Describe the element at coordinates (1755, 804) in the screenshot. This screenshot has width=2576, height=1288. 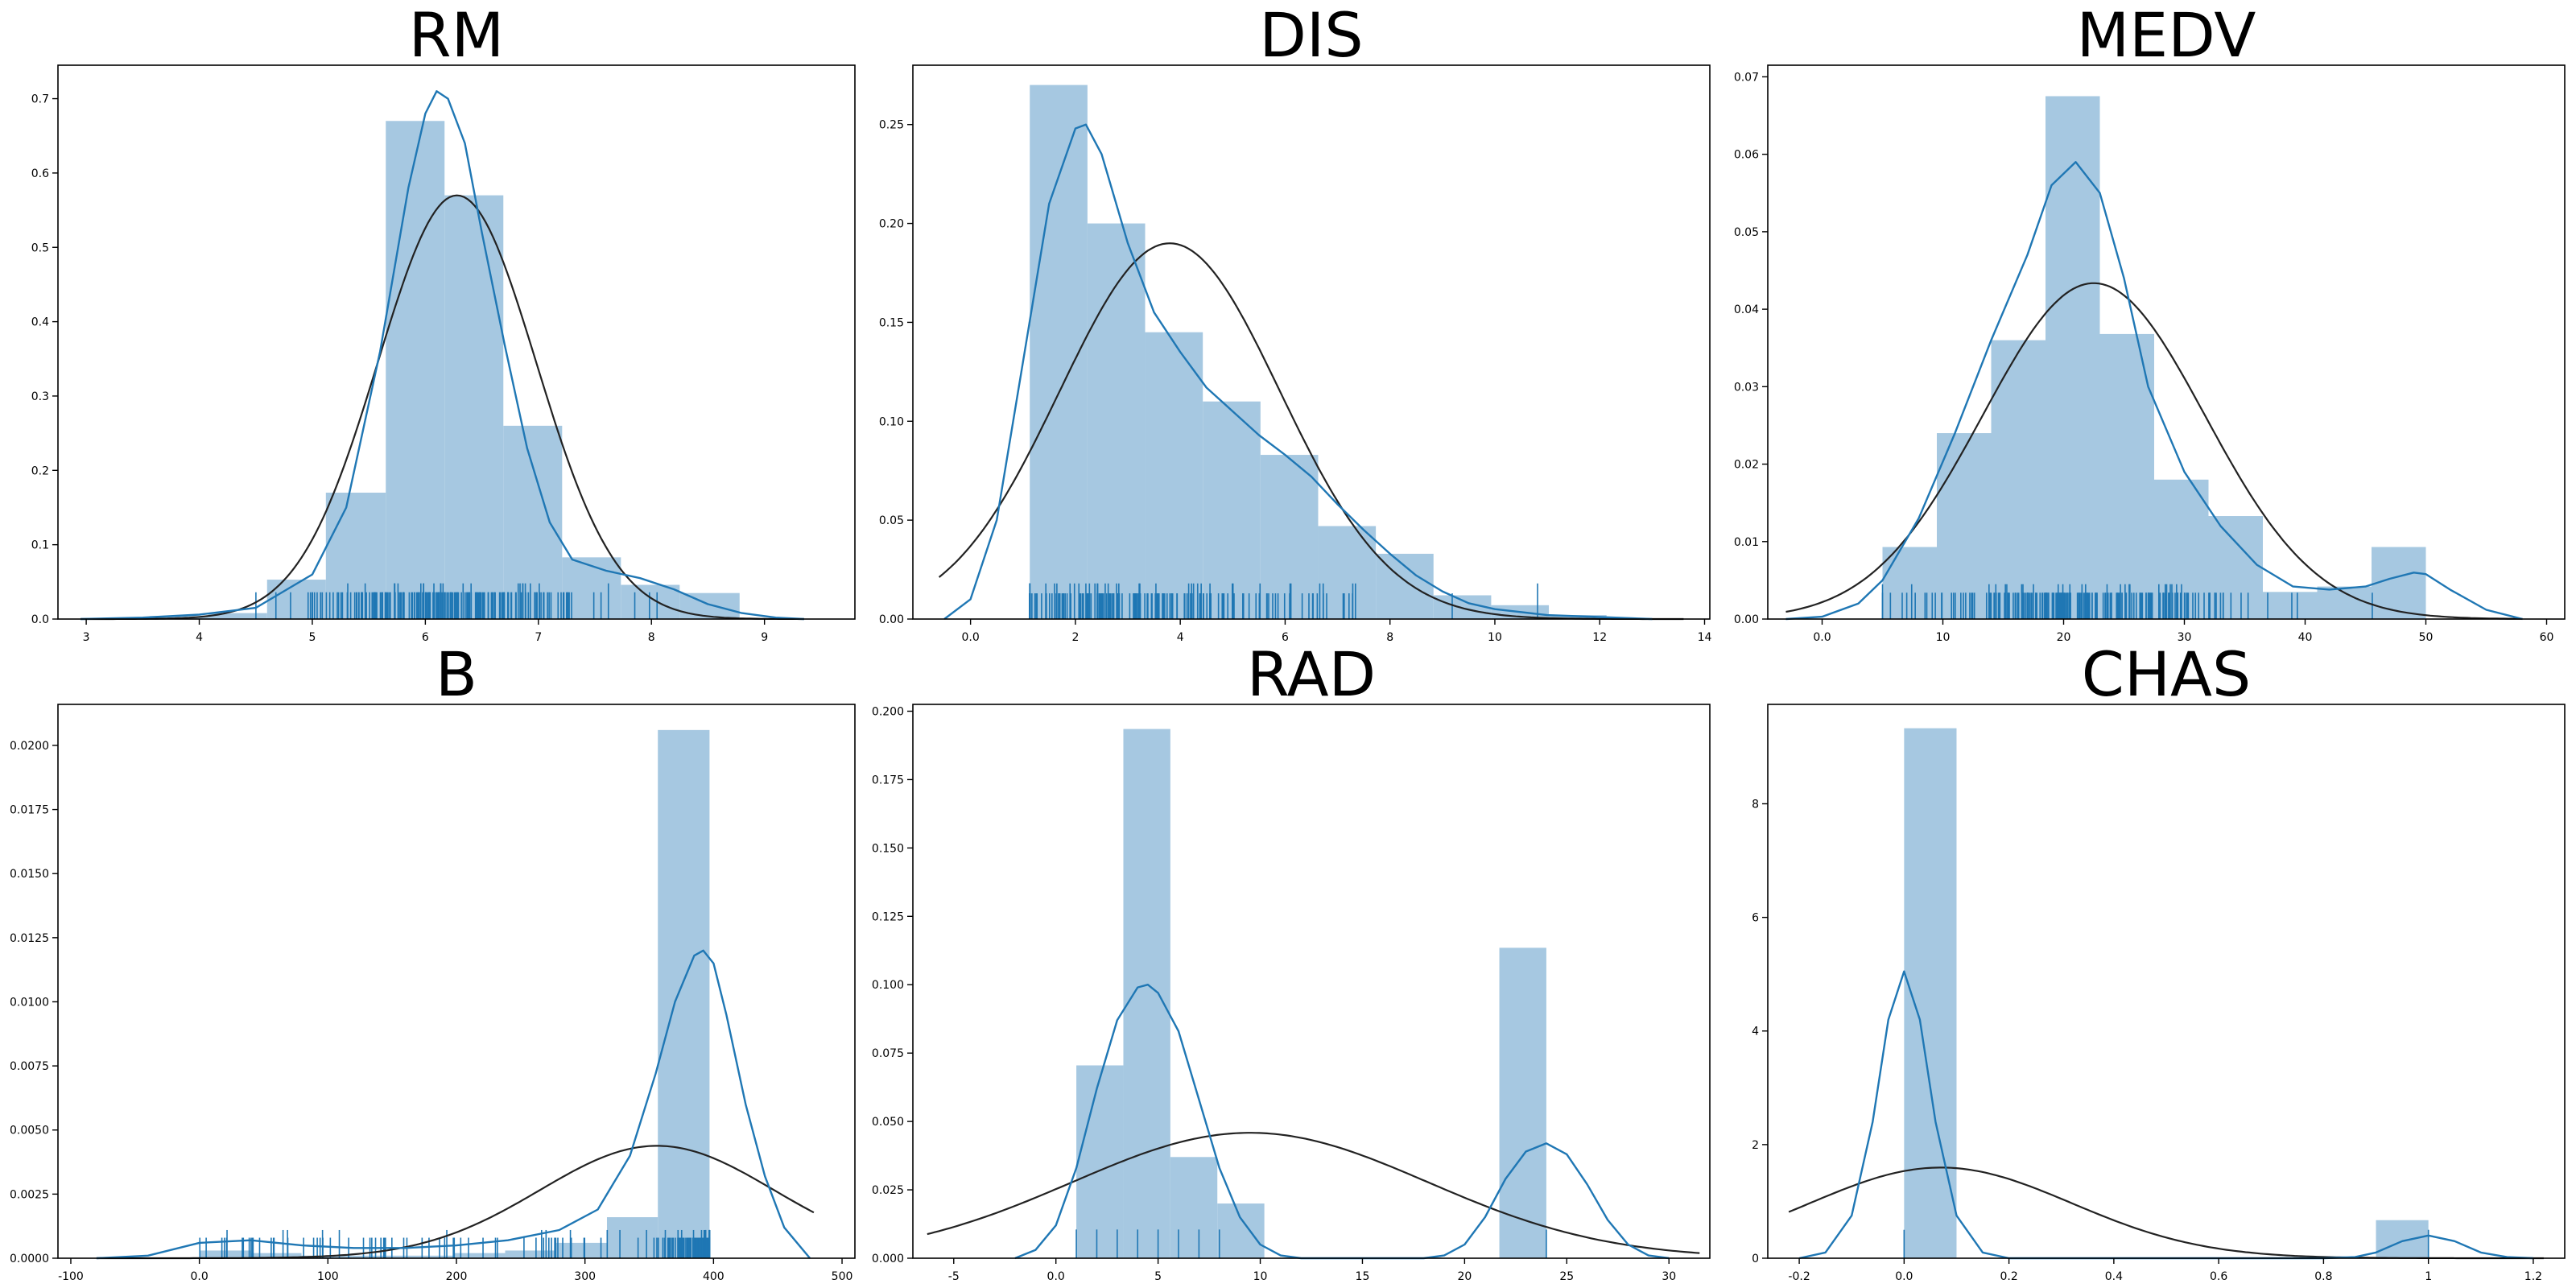
I see `y-tick-label: 8` at that location.